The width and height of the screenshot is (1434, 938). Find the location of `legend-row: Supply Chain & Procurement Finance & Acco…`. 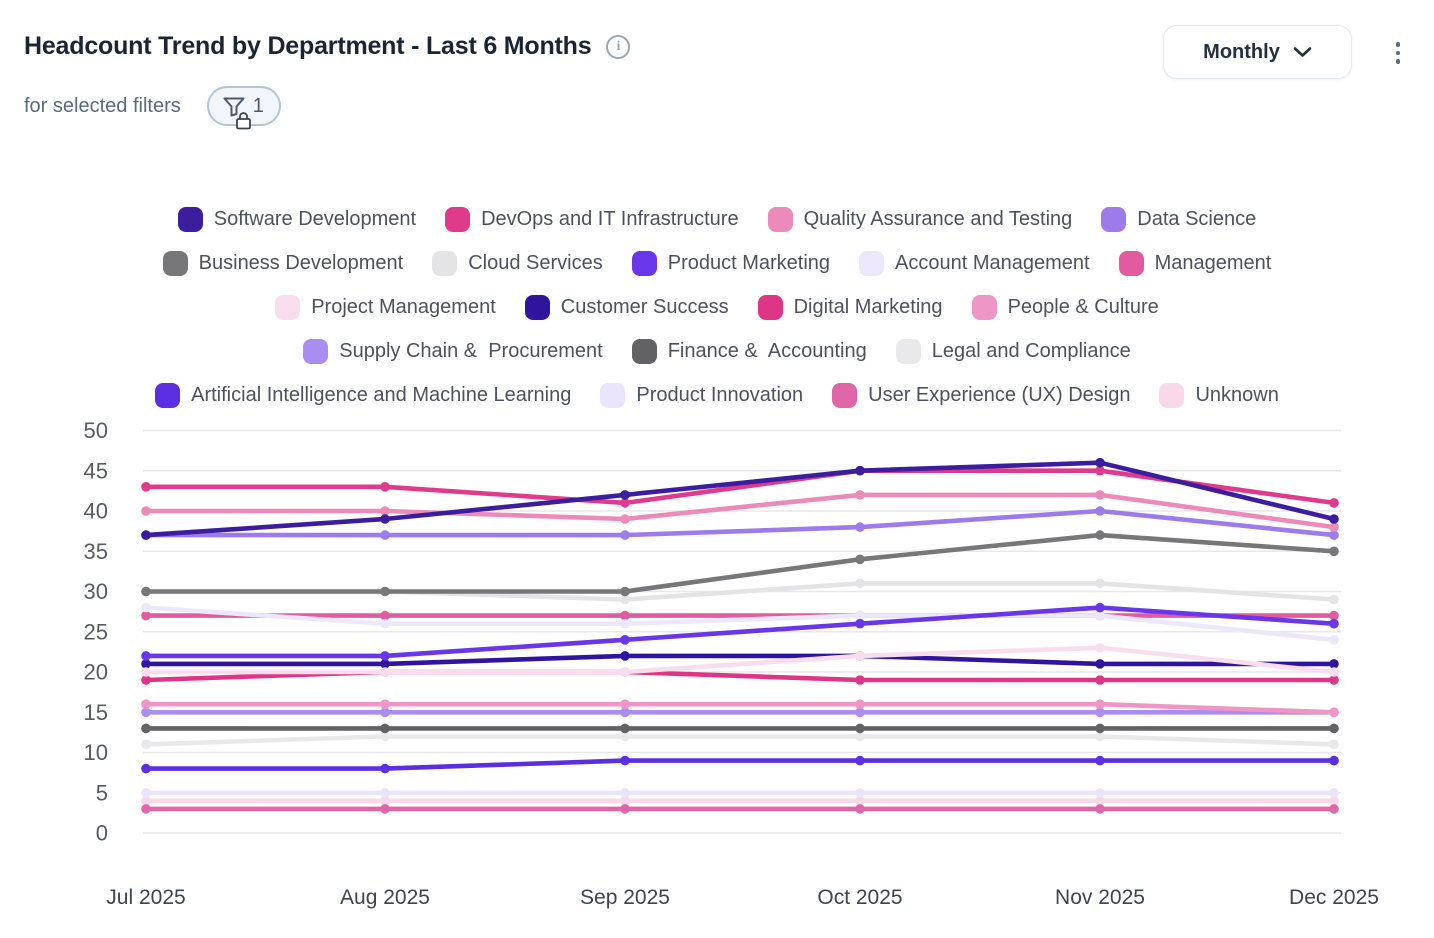

legend-row: Supply Chain & Procurement Finance & Acco… is located at coordinates (717, 351).